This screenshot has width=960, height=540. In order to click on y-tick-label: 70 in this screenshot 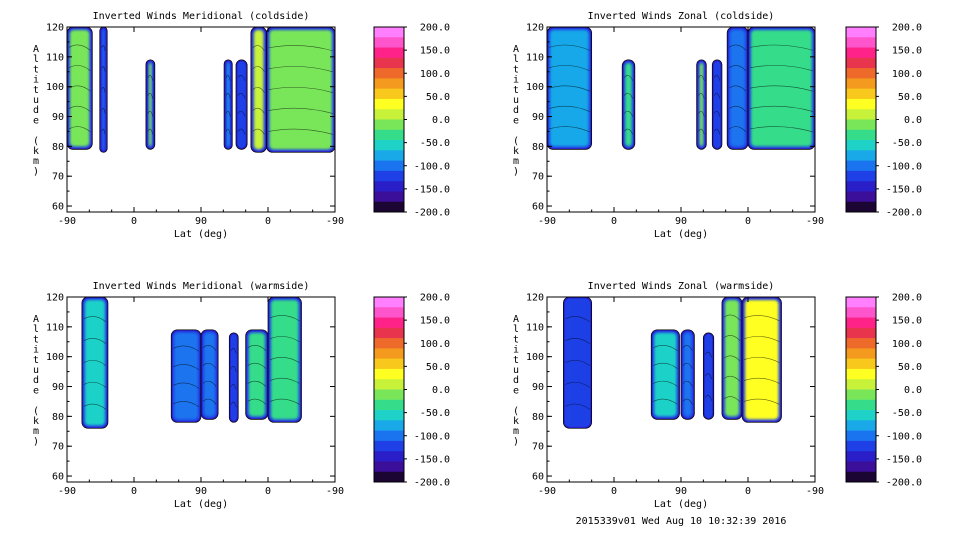, I will do `click(538, 177)`.